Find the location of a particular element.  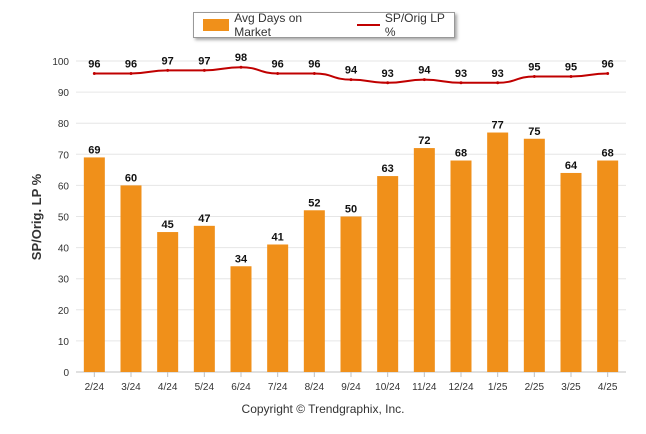

bar-2/25 is located at coordinates (534, 255).